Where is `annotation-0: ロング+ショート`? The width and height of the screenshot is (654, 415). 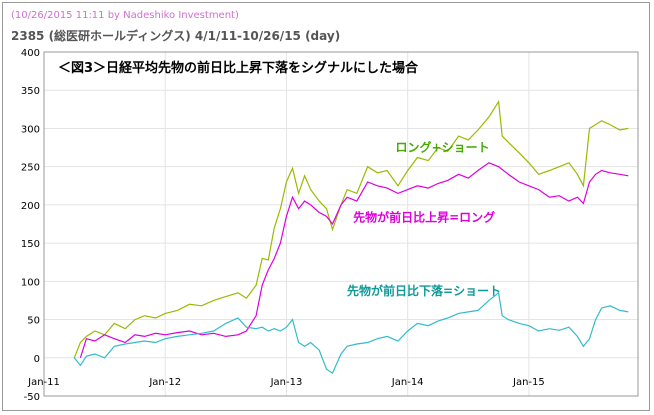
annotation-0: ロング+ショート is located at coordinates (443, 146).